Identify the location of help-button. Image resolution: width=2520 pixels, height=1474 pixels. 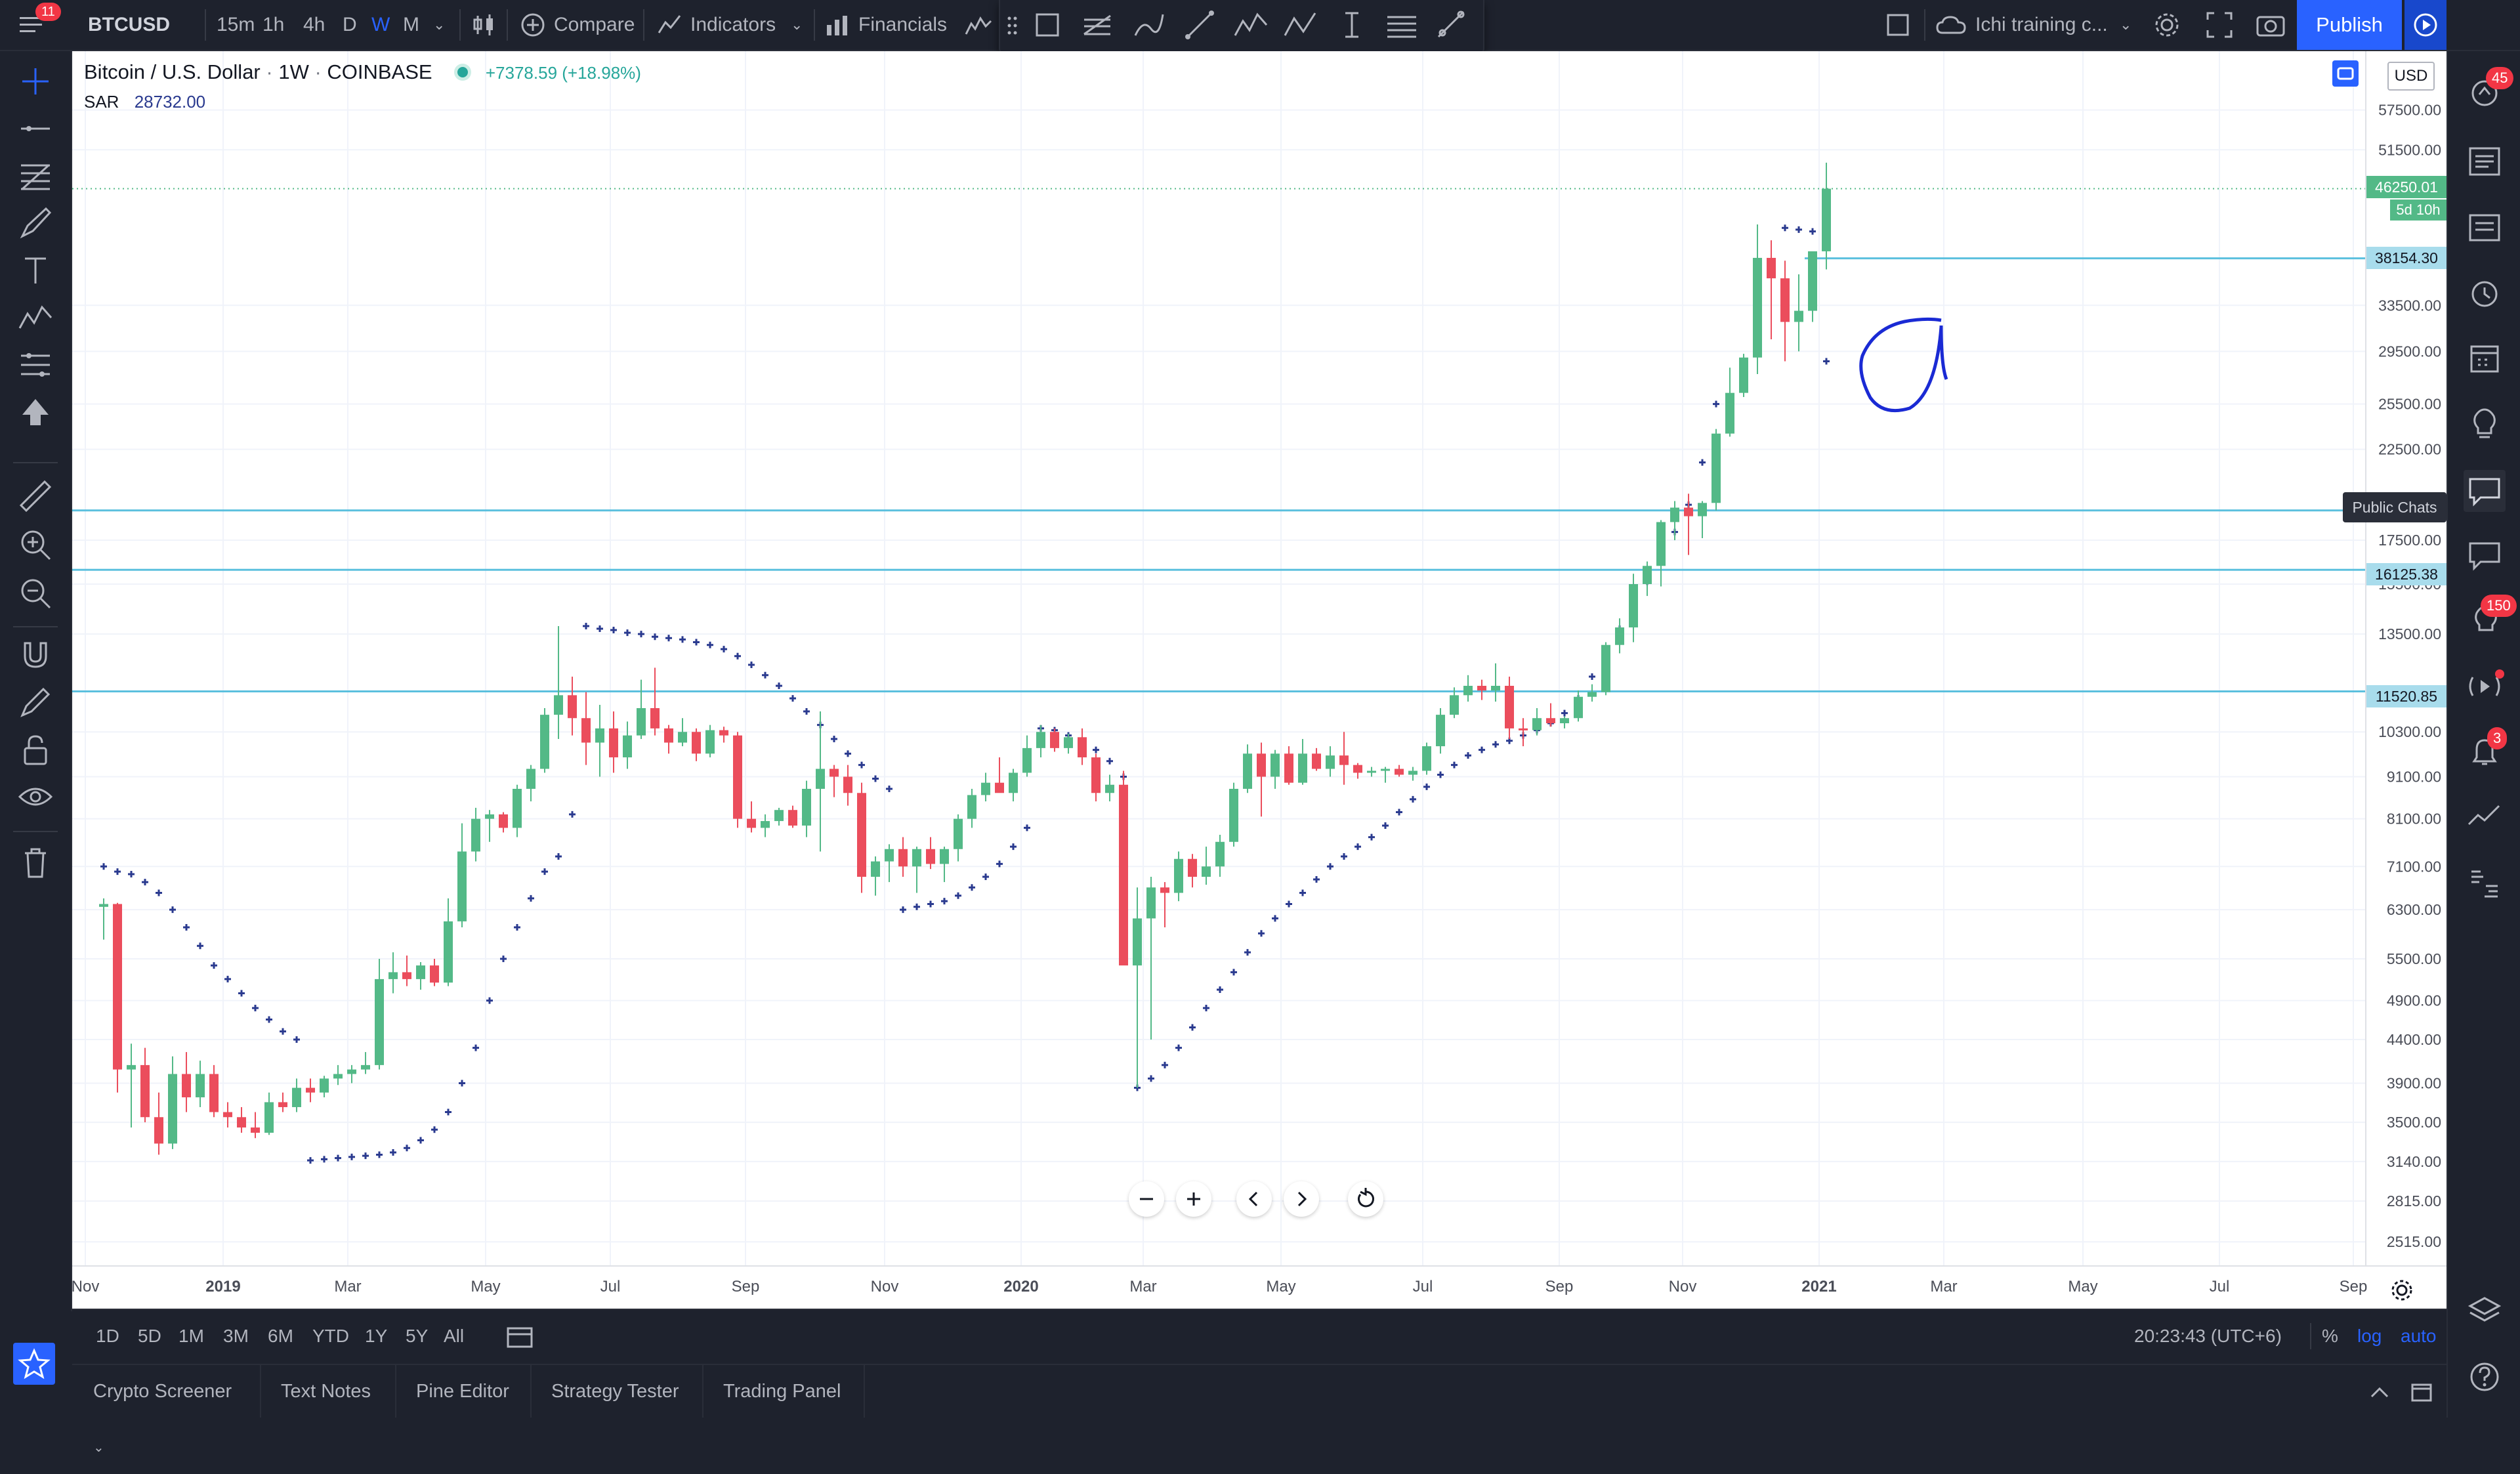
(2484, 1377).